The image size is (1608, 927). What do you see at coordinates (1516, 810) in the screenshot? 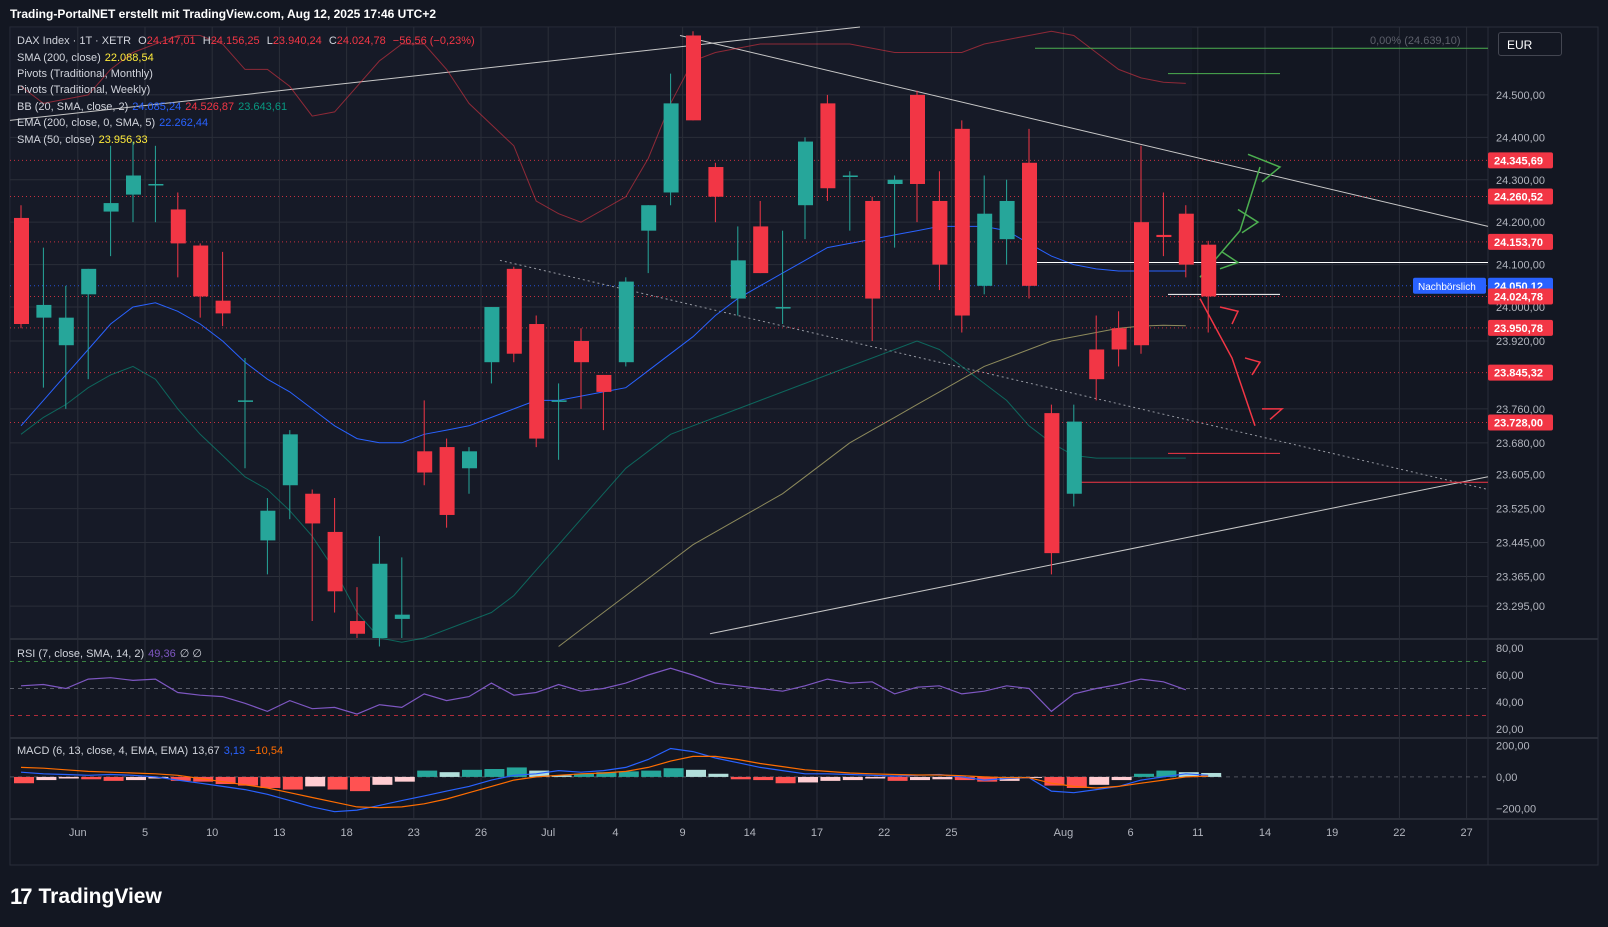
I see `macd-tick-label: −200,00` at bounding box center [1516, 810].